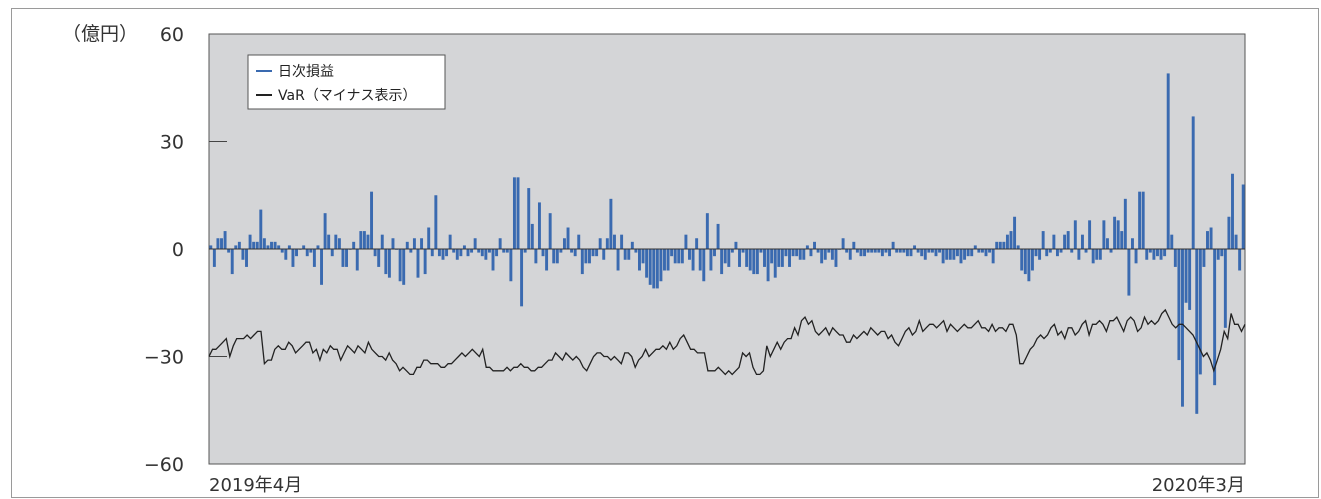 This screenshot has height=499, width=1321. What do you see at coordinates (100, 34) in the screenshot?
I see `y-unit-label: （億円）` at bounding box center [100, 34].